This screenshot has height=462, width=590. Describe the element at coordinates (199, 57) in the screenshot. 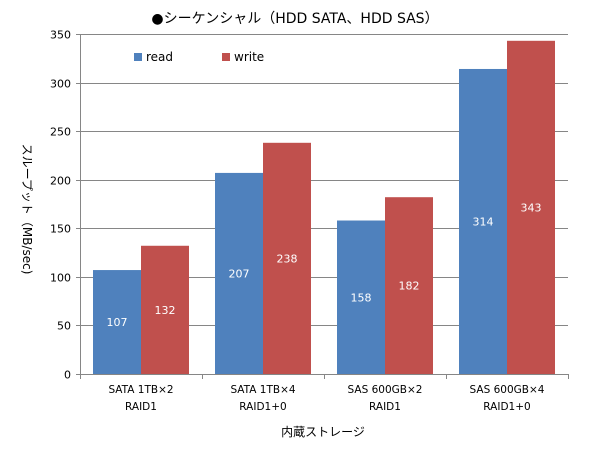

I see `legend: read write` at that location.